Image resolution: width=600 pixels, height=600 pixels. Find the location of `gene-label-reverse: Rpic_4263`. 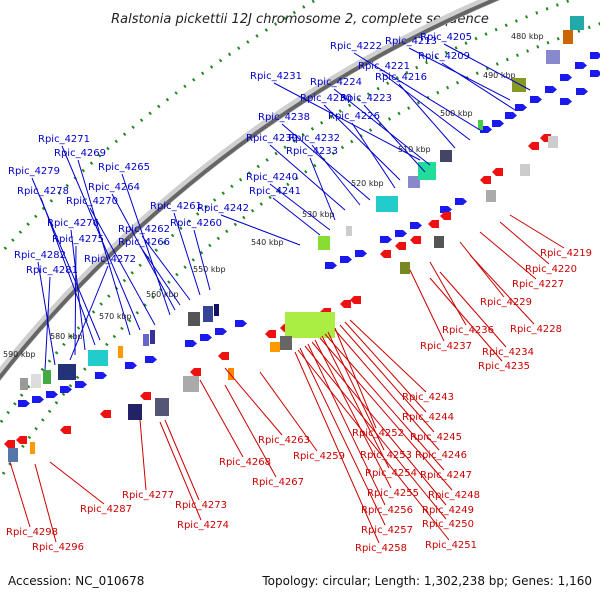

gene-label-reverse: Rpic_4263 is located at coordinates (284, 440).